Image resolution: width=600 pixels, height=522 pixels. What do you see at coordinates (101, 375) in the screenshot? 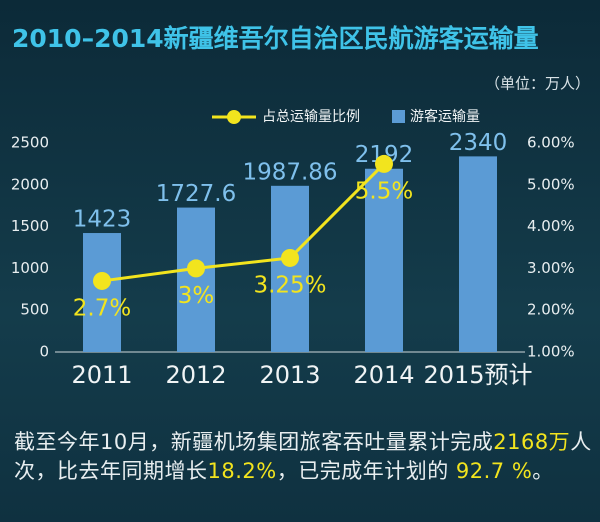
I see `x-tick-label: 2011` at bounding box center [101, 375].